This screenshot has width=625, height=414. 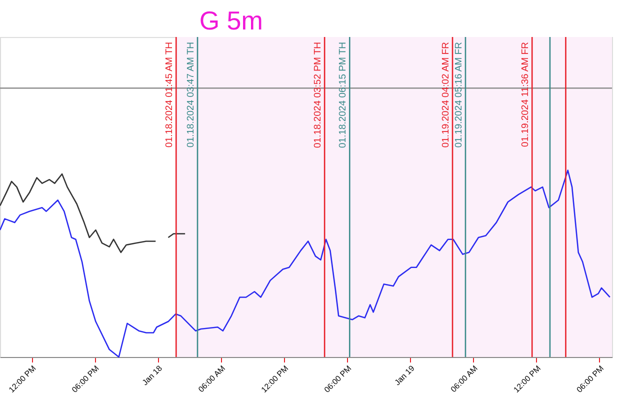 What do you see at coordinates (231, 20) in the screenshot?
I see `chart-title: G 5m` at bounding box center [231, 20].